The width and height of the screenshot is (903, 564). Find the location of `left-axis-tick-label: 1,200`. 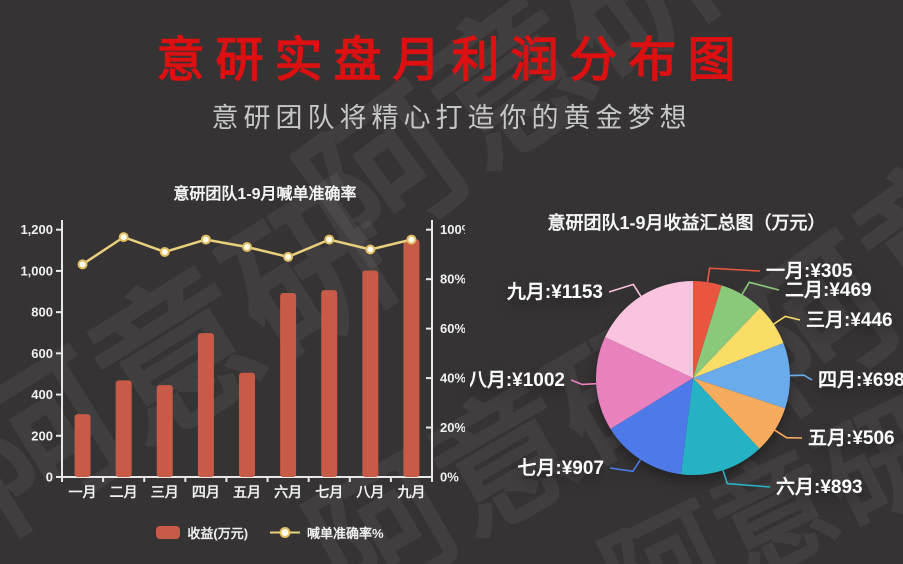

left-axis-tick-label: 1,200 is located at coordinates (36, 229).